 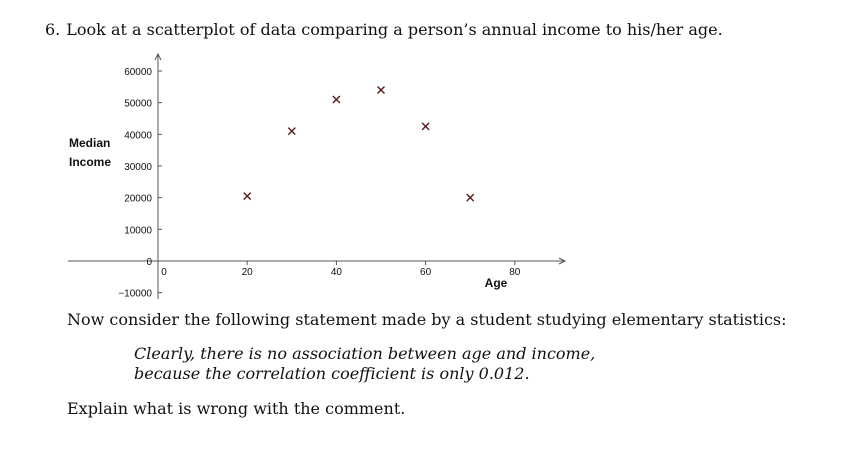 I want to click on y-tick-label: 30000, so click(x=138, y=167).